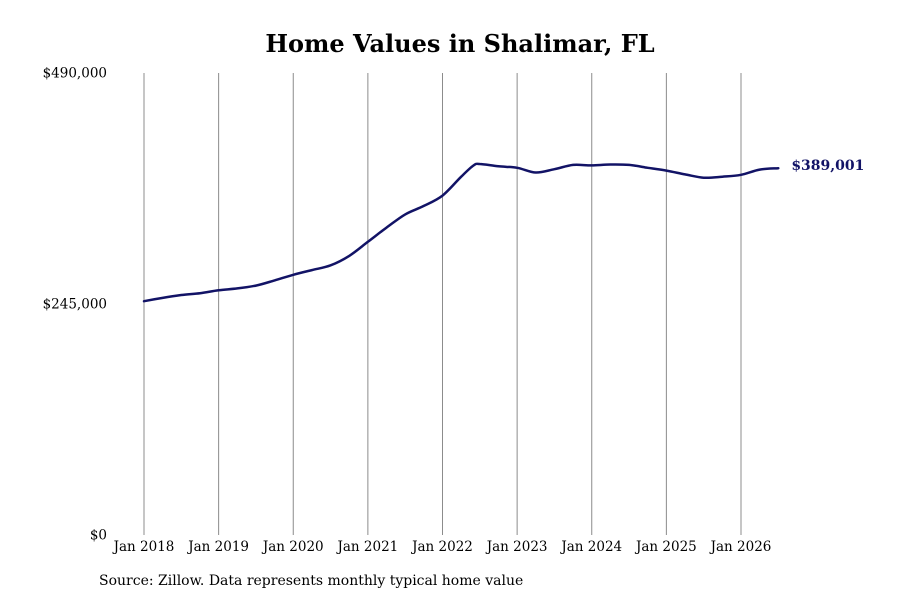 Image resolution: width=900 pixels, height=600 pixels. What do you see at coordinates (516, 547) in the screenshot?
I see `x-tick-label: Jan 2023` at bounding box center [516, 547].